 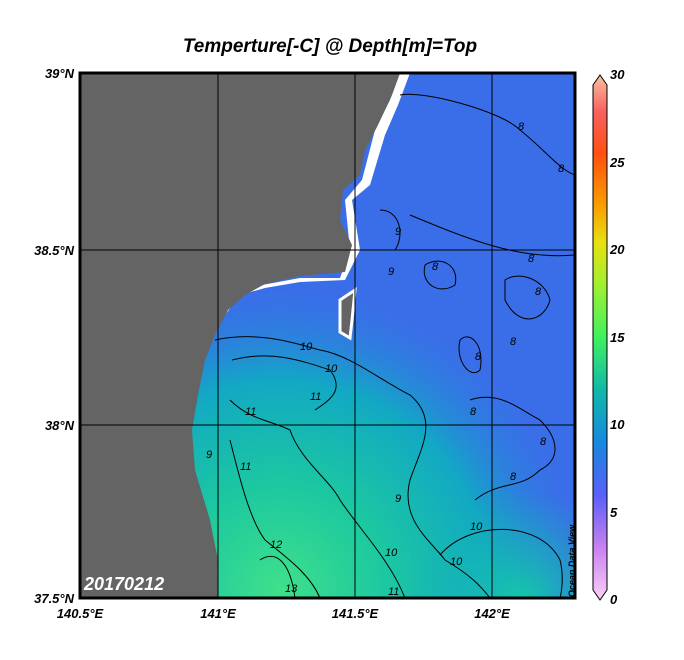 What do you see at coordinates (617, 424) in the screenshot?
I see `colorbar-tick-10: 10` at bounding box center [617, 424].